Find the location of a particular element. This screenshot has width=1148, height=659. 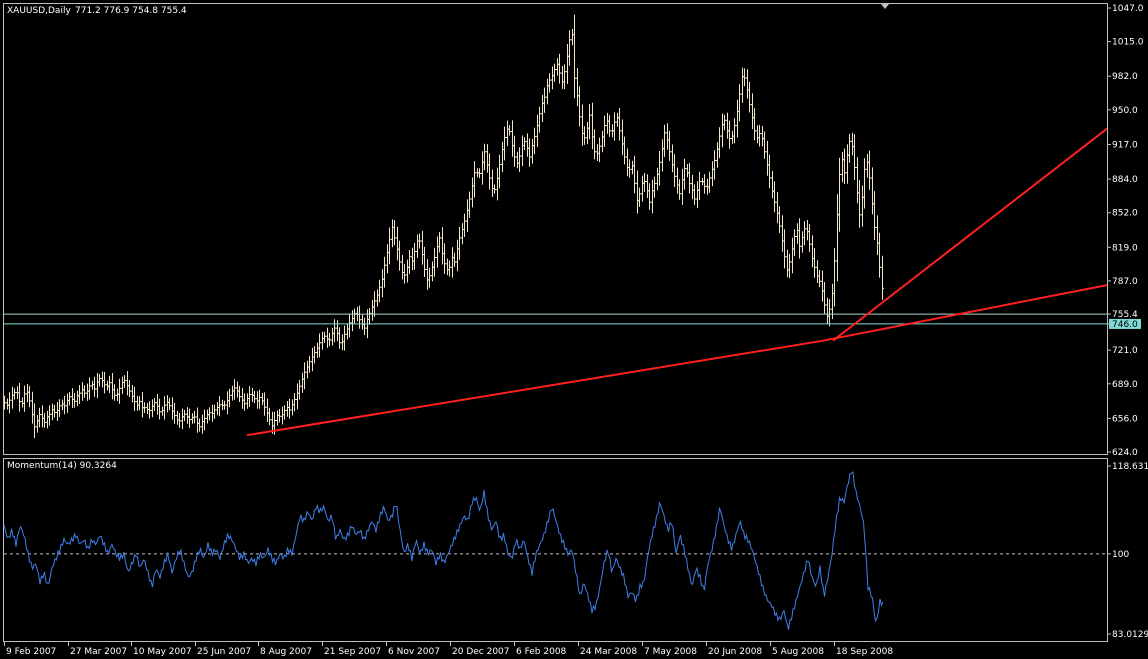

y-tick-label: 852.0 is located at coordinates (1125, 214).